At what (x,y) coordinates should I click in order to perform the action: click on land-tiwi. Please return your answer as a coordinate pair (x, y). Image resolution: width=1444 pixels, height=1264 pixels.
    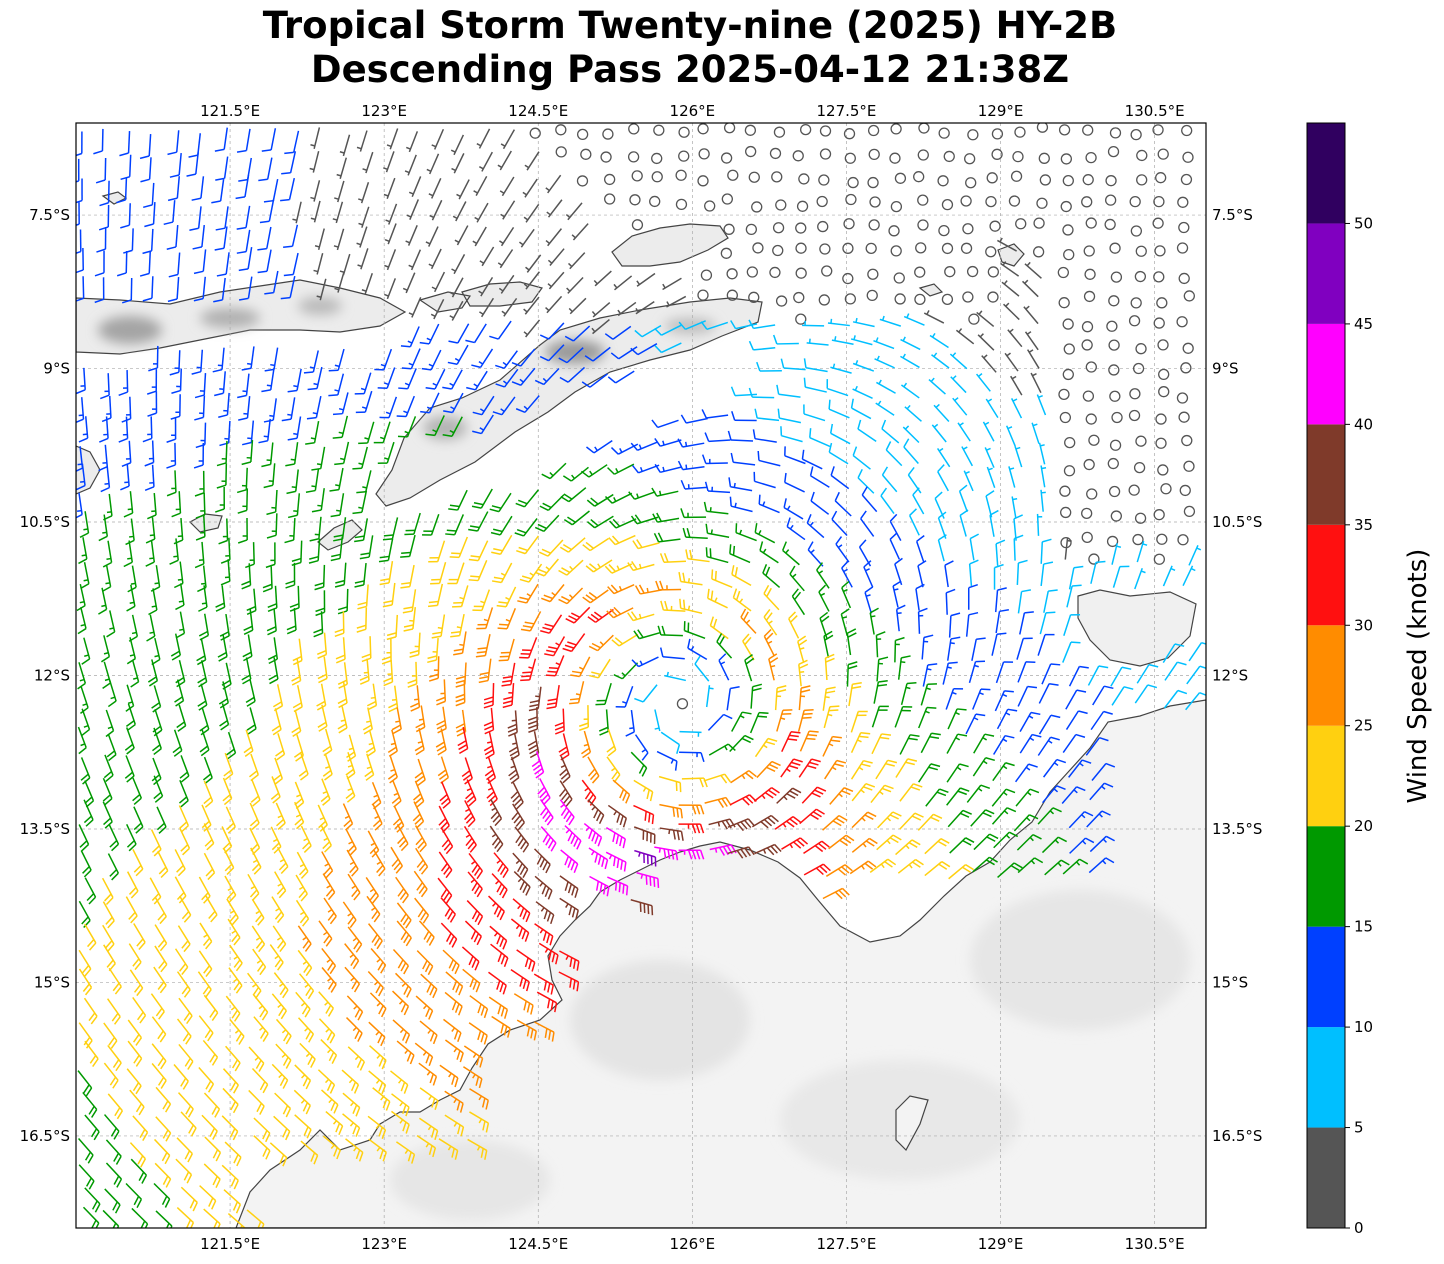
    Looking at the image, I should click on (1137, 628).